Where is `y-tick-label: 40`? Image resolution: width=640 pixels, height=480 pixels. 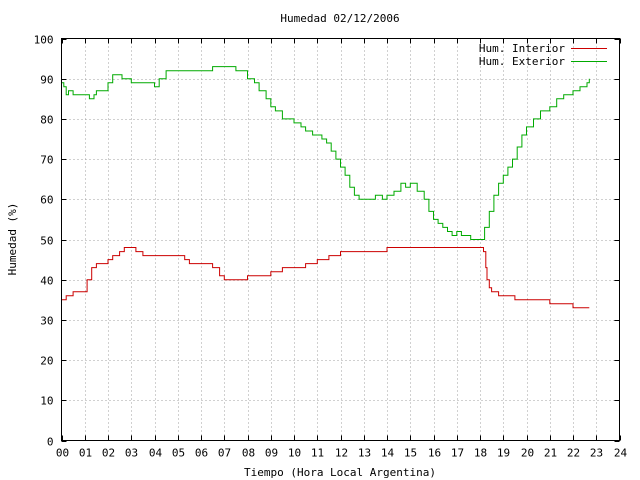 y-tick-label: 40 is located at coordinates (46, 281).